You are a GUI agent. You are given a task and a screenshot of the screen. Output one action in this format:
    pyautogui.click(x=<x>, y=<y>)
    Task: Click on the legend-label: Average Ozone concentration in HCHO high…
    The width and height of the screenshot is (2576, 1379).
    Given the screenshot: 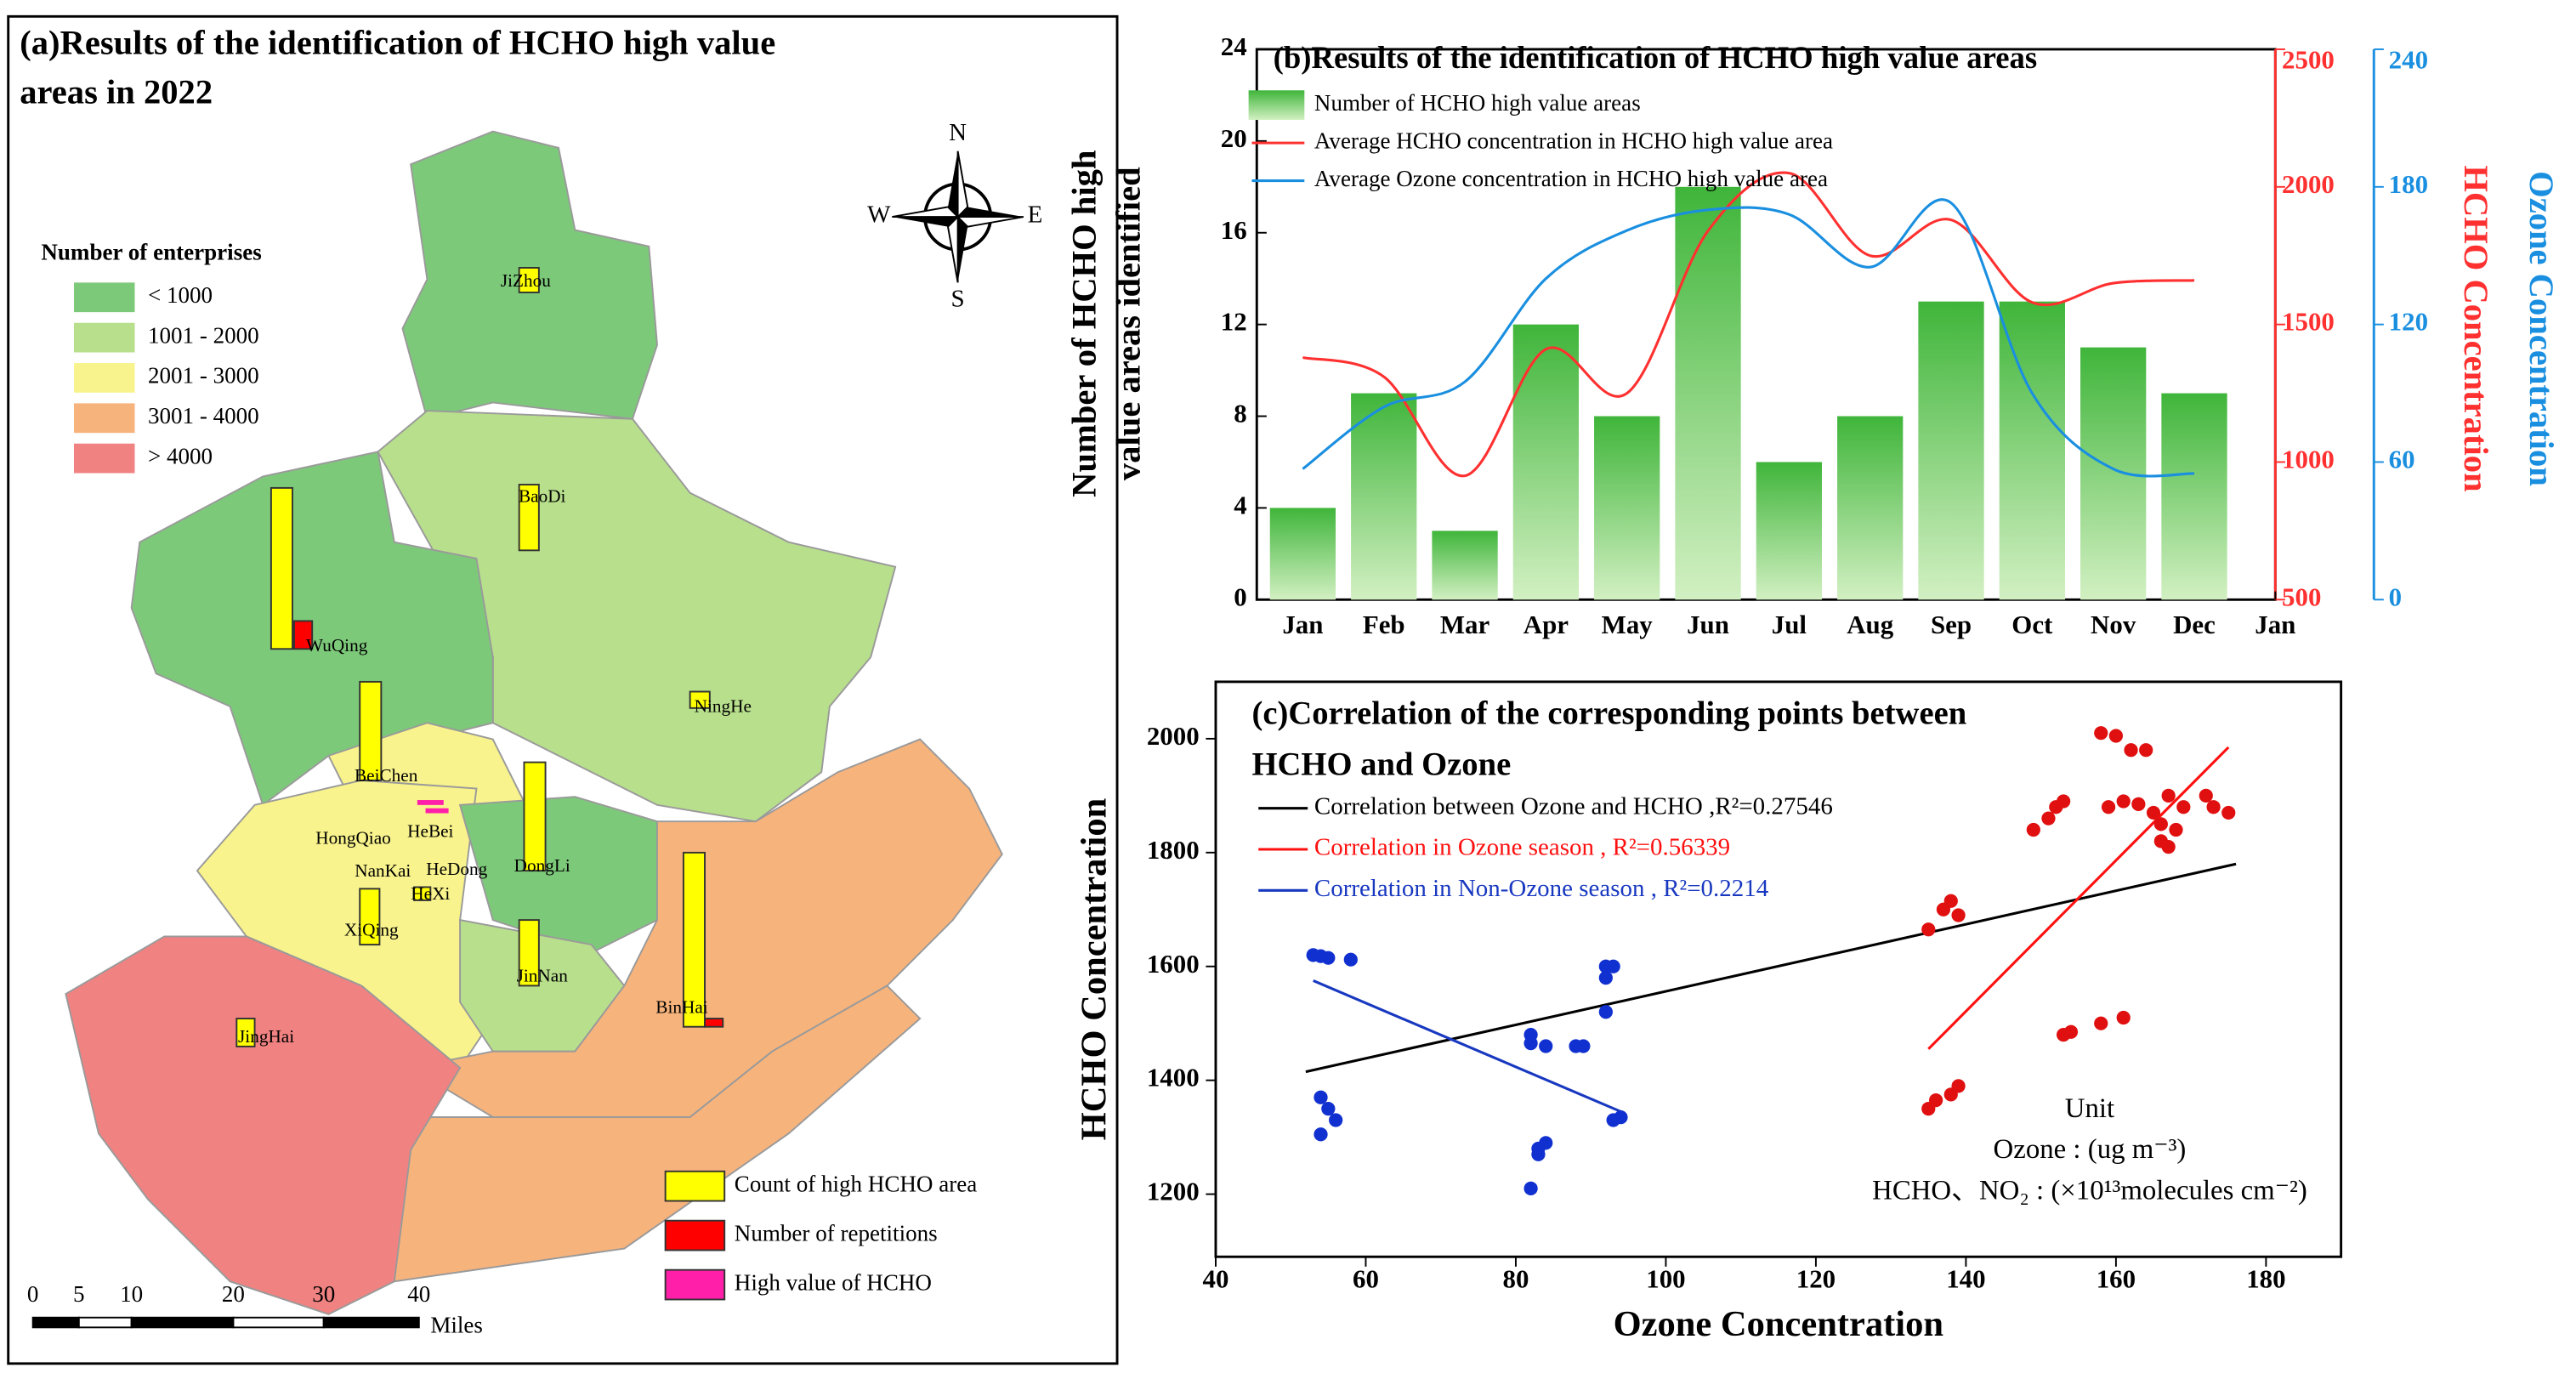 What is the action you would take?
    pyautogui.click(x=1571, y=178)
    